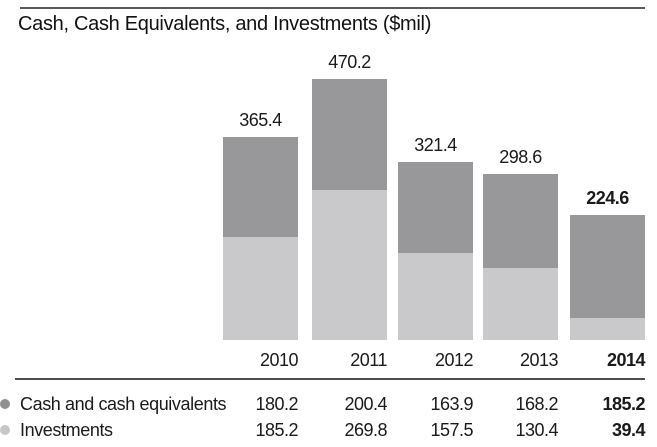 This screenshot has height=447, width=657. Describe the element at coordinates (349, 62) in the screenshot. I see `bar-total-label: 470.2` at that location.